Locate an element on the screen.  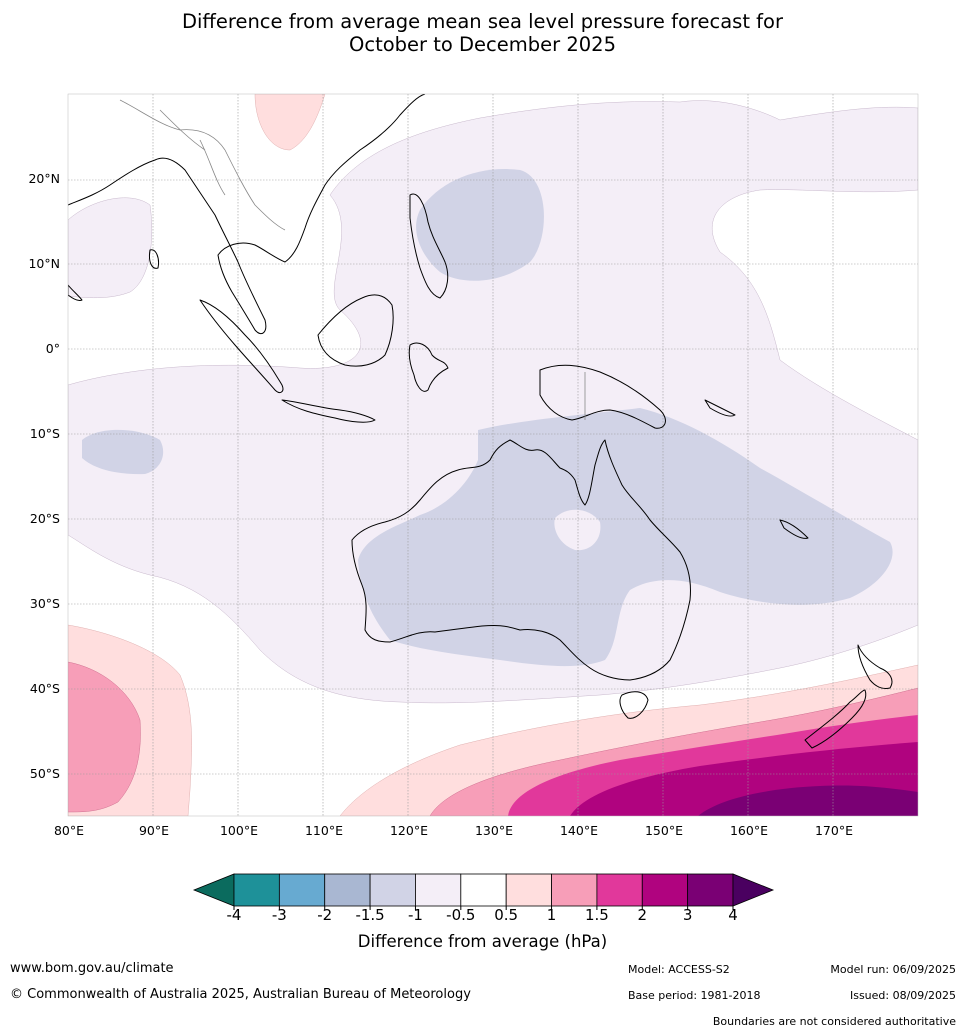
coast-java is located at coordinates (328, 411).